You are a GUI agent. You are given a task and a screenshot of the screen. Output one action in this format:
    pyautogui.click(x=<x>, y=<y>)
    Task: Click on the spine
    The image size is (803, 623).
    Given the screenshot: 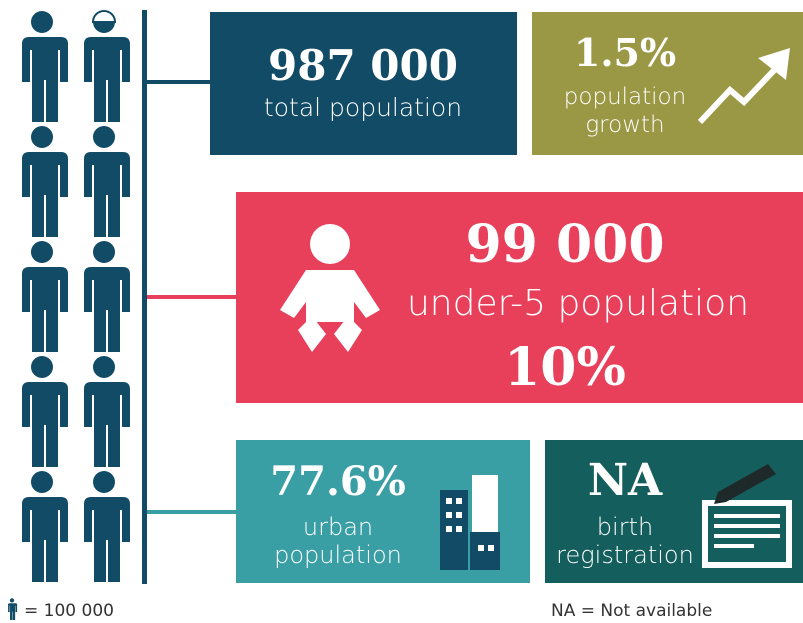 What is the action you would take?
    pyautogui.click(x=144, y=297)
    